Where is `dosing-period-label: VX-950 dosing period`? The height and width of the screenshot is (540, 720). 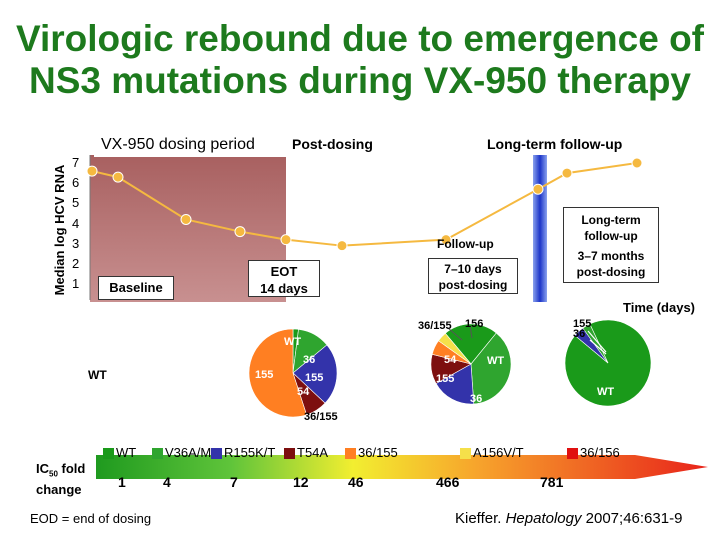 dosing-period-label: VX-950 dosing period is located at coordinates (178, 144).